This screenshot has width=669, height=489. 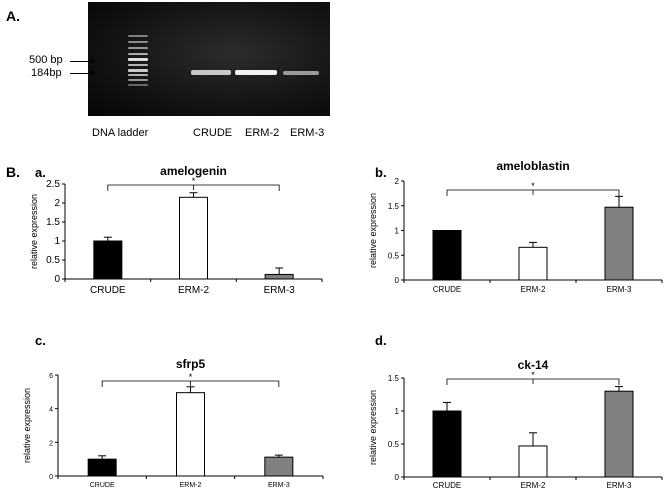 What do you see at coordinates (533, 365) in the screenshot?
I see `chart-title: ck-14` at bounding box center [533, 365].